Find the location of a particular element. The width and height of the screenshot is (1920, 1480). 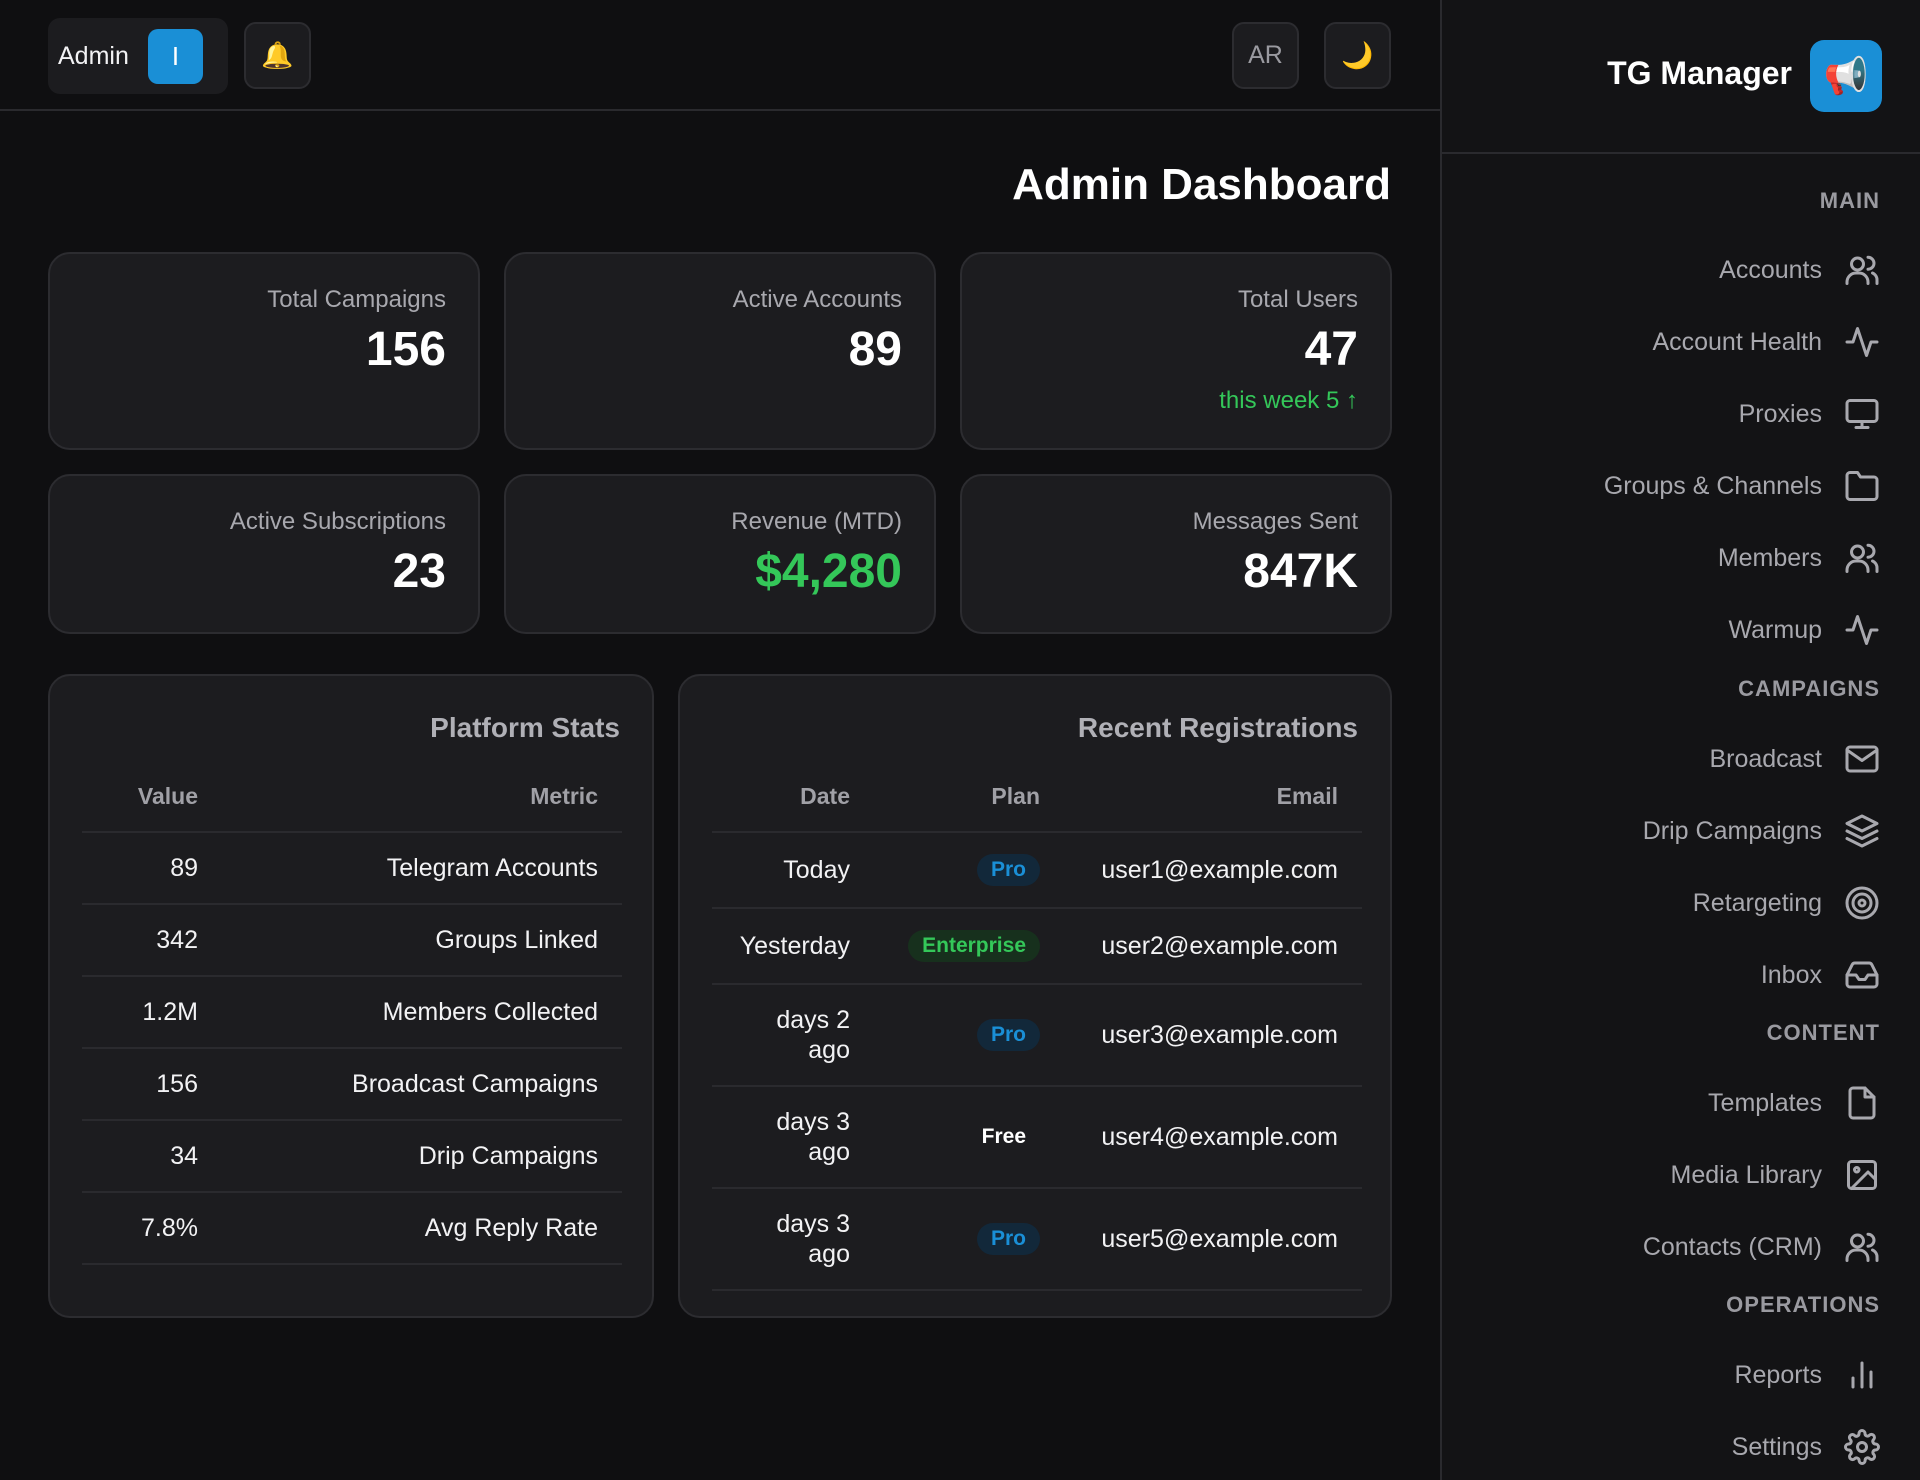

sidebar-item-label: Retargeting is located at coordinates (1757, 902).